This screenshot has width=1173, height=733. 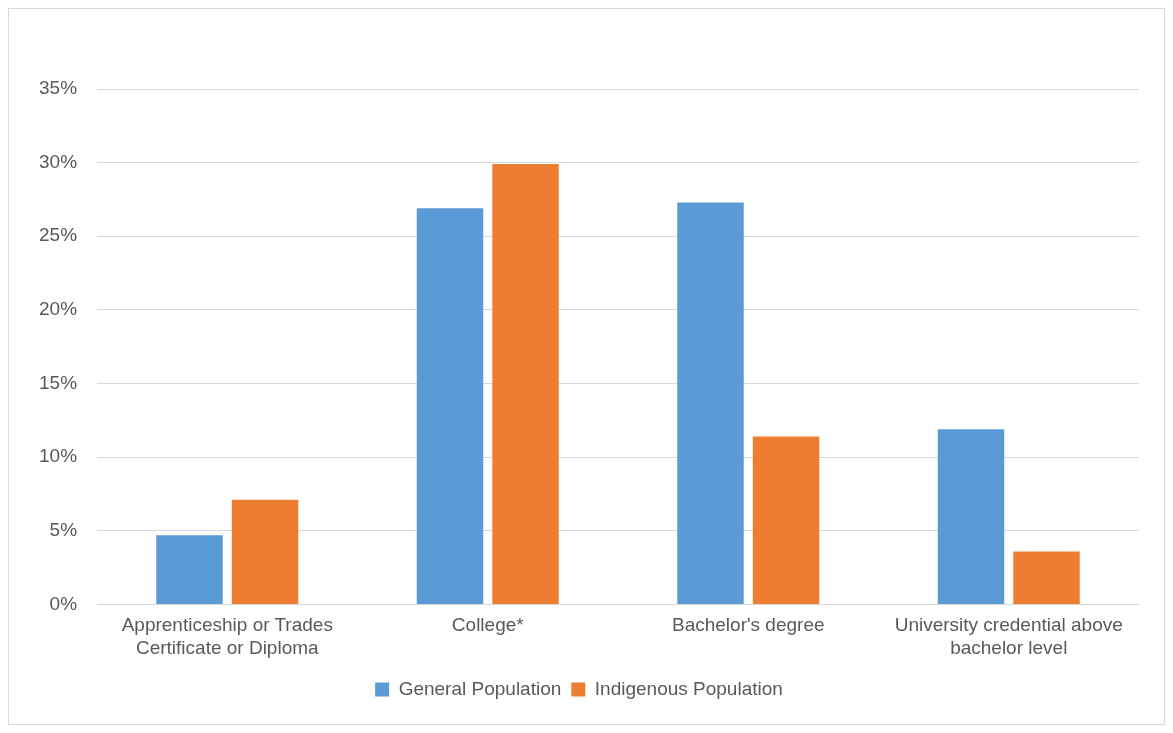 I want to click on x-tick-label: Bachelor's degree, so click(x=748, y=625).